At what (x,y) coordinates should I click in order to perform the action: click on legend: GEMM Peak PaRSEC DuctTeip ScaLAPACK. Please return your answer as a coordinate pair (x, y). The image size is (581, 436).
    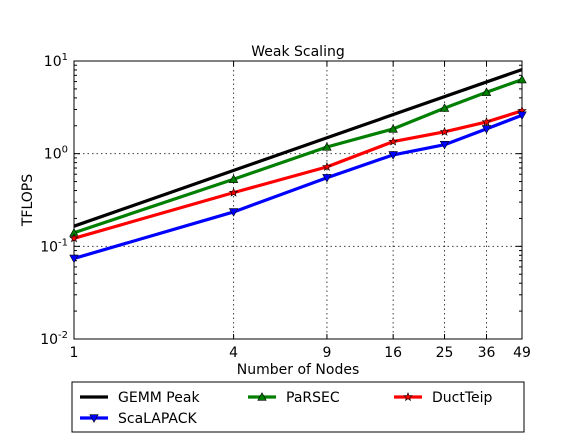
    Looking at the image, I should click on (298, 407).